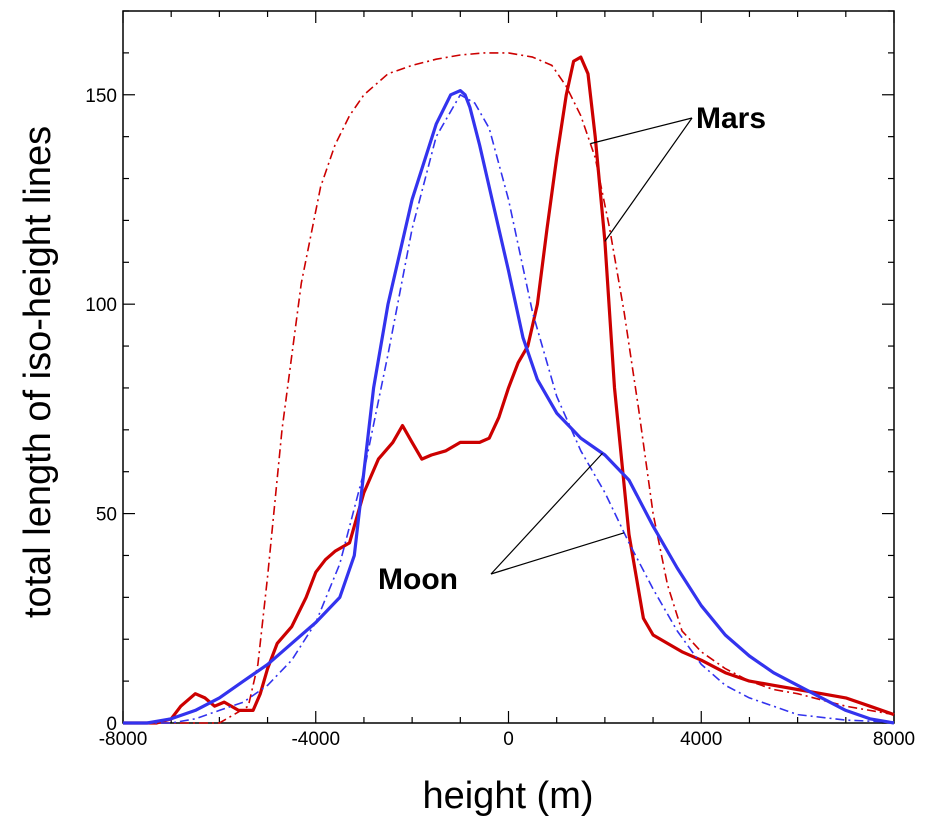  Describe the element at coordinates (731, 118) in the screenshot. I see `annotation-mars: Mars` at that location.